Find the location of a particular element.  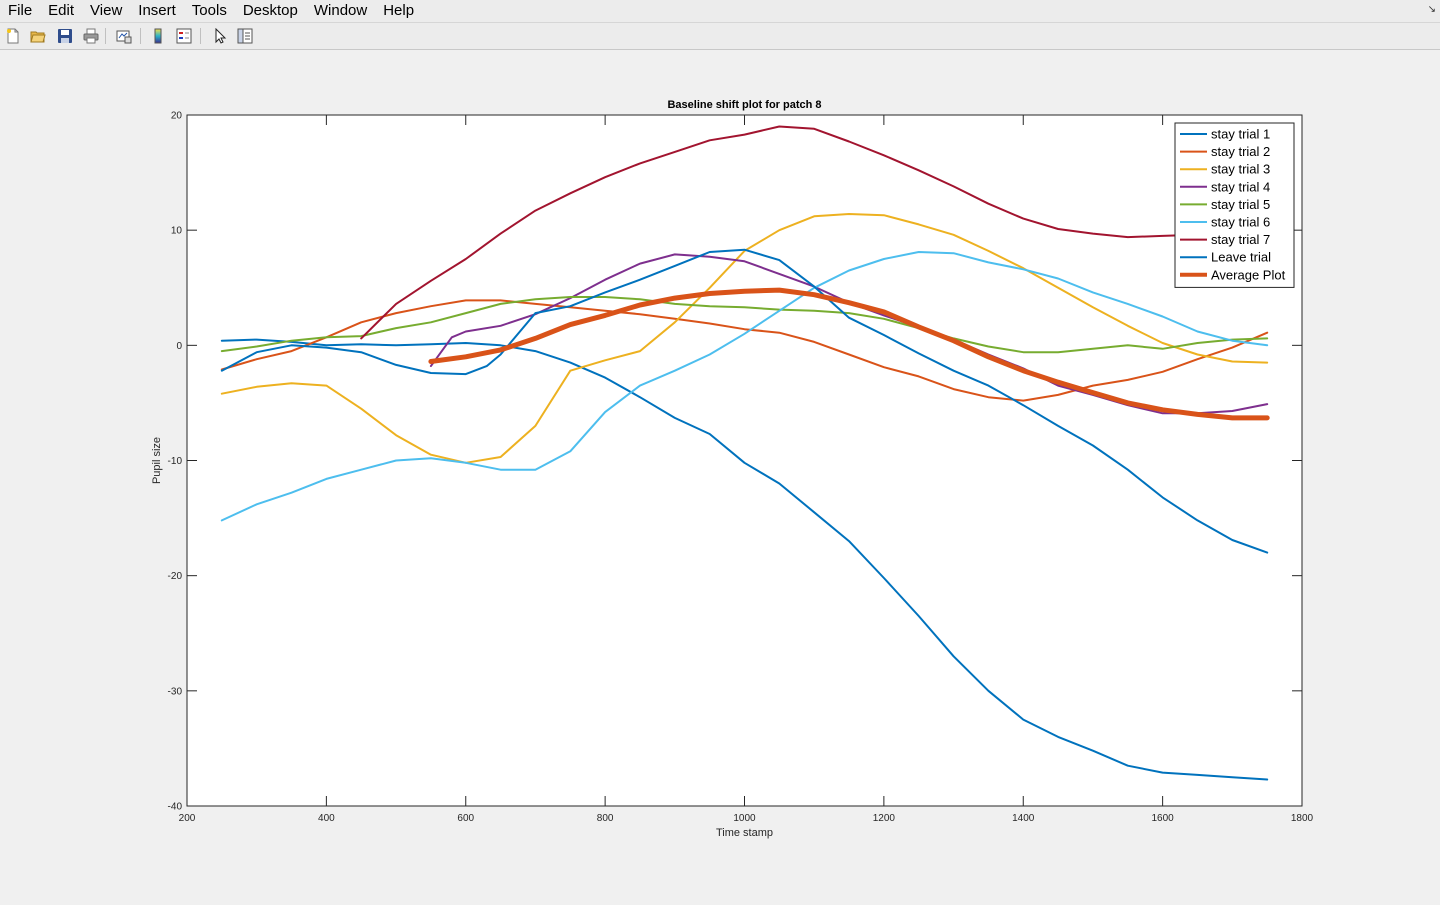

legend-entry-label: stay trial 3 is located at coordinates (1240, 169).